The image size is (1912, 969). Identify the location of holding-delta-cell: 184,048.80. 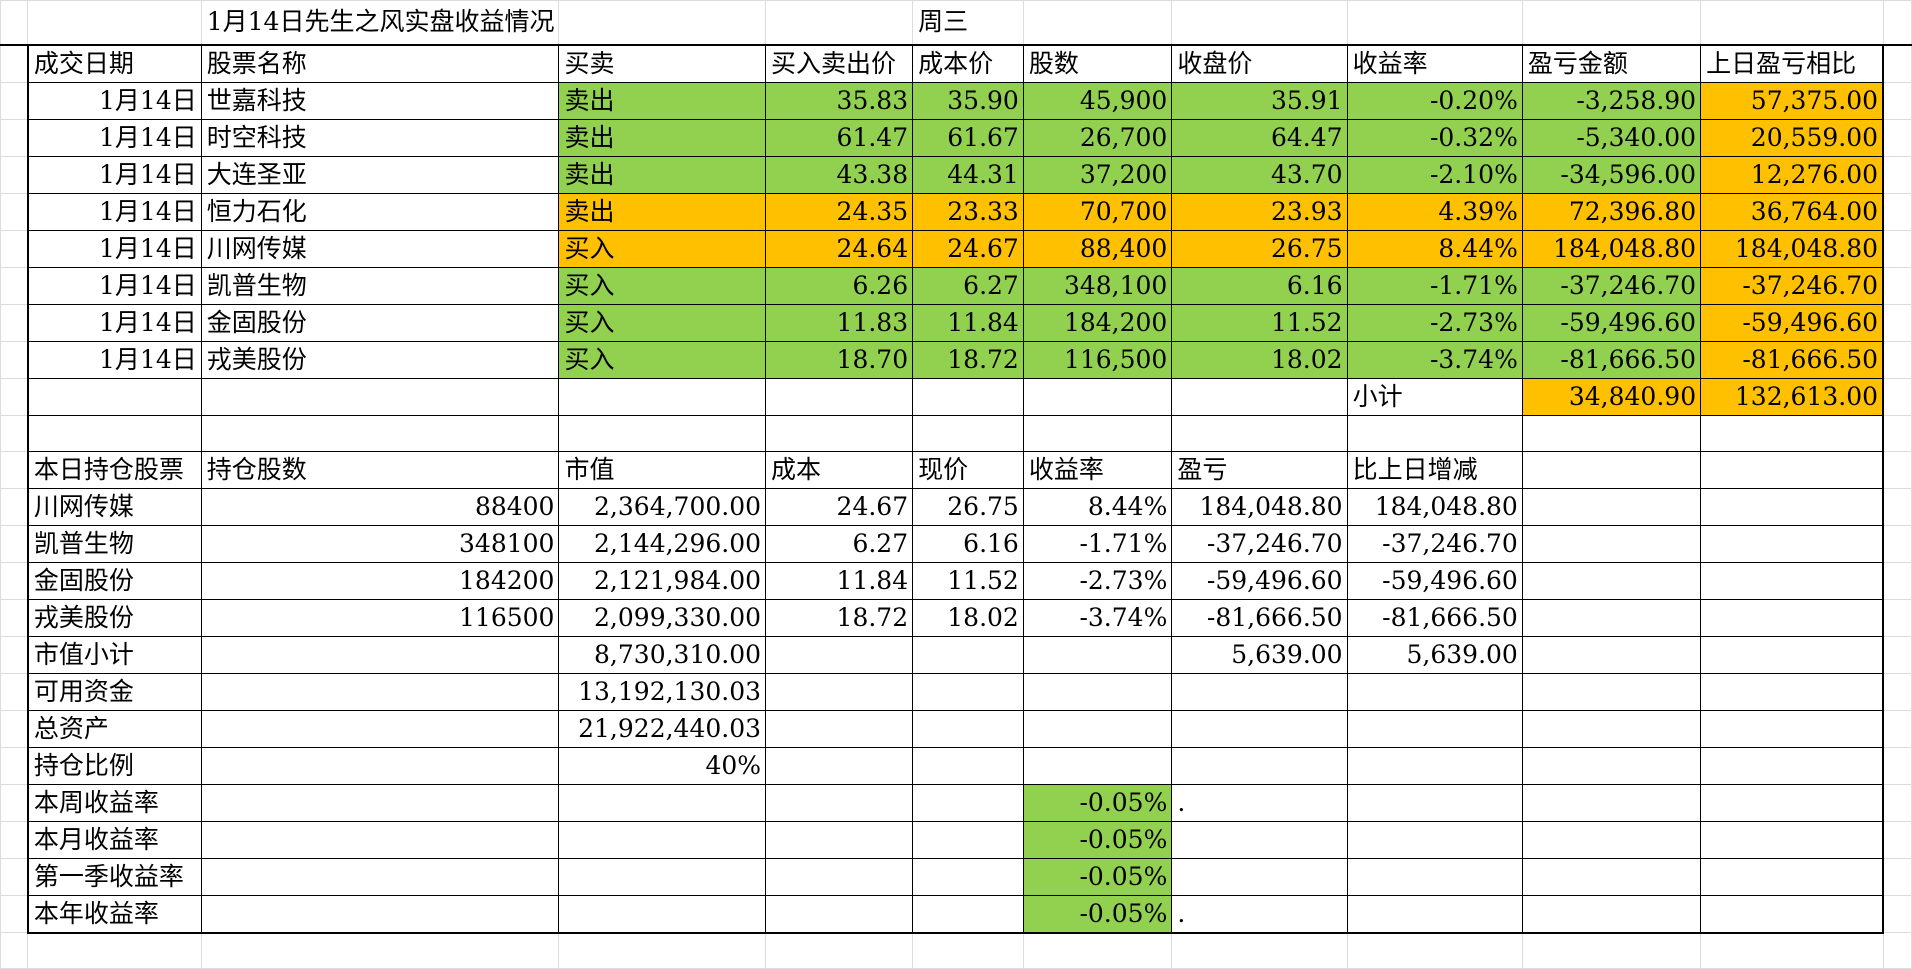
(1434, 506).